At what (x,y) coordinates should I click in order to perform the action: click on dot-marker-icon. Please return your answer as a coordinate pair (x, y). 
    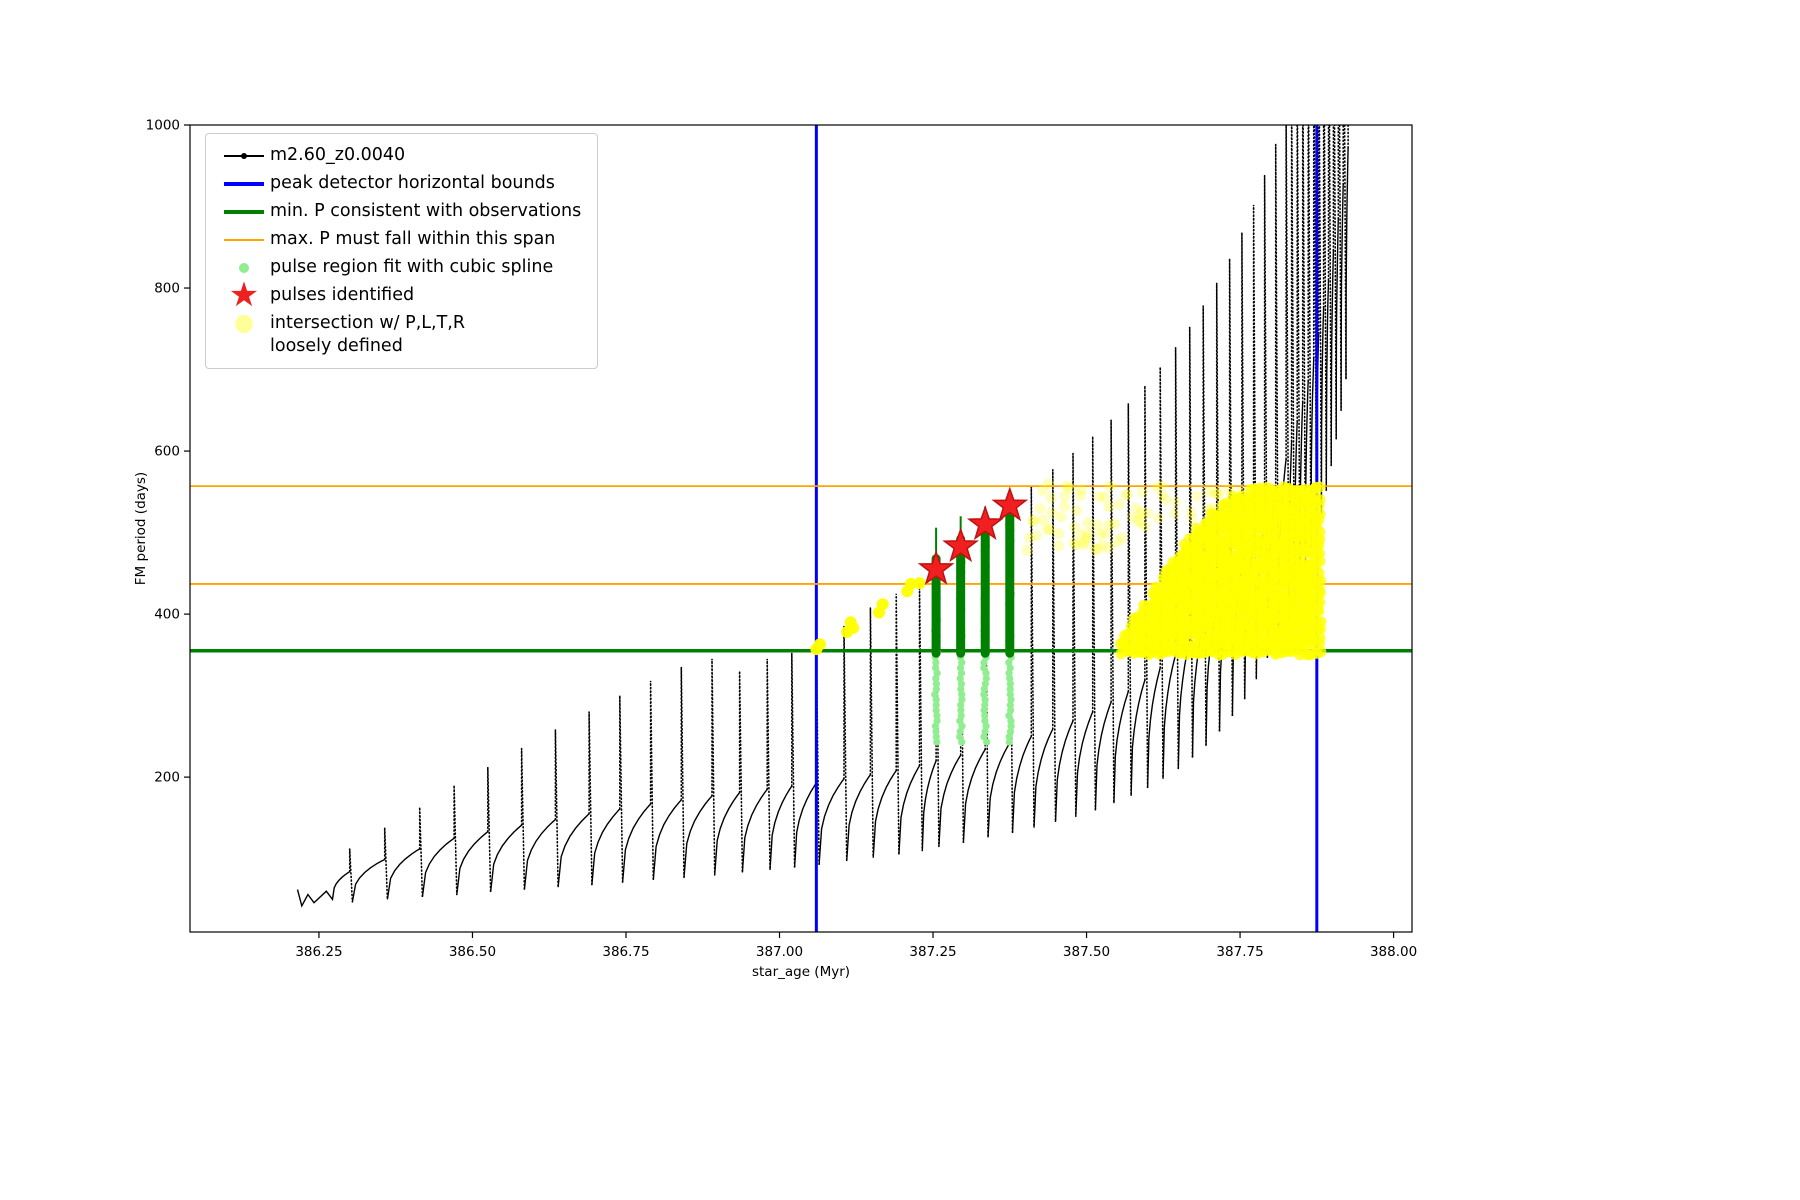
    Looking at the image, I should click on (244, 156).